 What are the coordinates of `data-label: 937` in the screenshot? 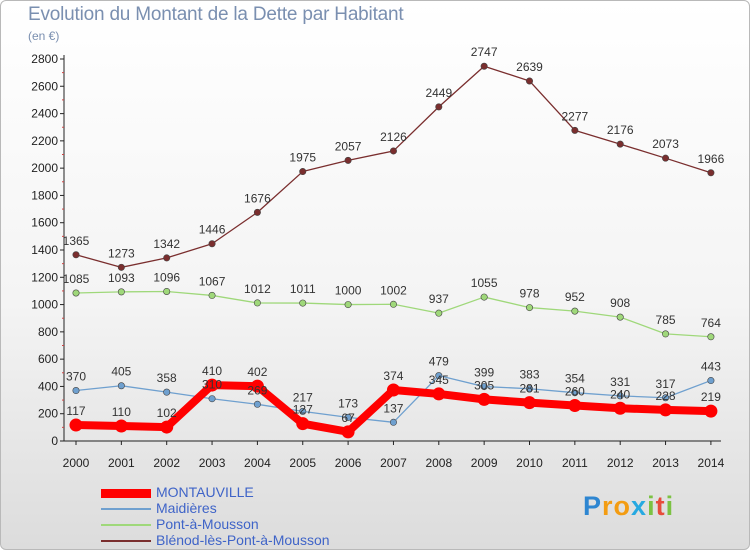 It's located at (439, 299).